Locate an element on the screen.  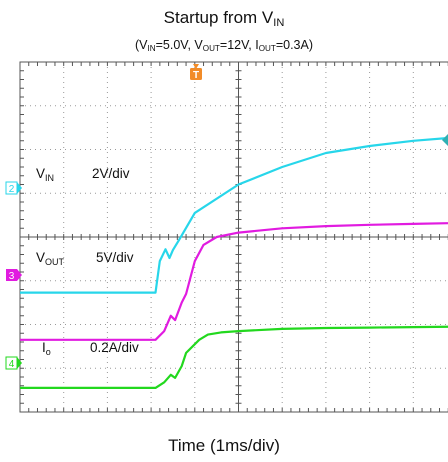
svg-text: T is located at coordinates (196, 75).